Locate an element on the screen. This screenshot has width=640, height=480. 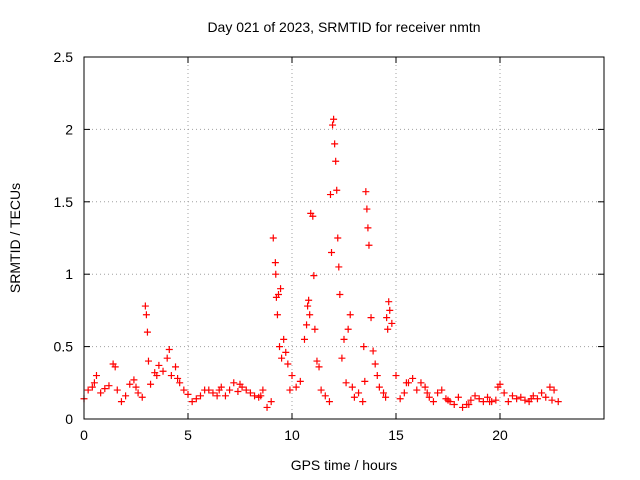
x-tick-label: 10 is located at coordinates (292, 435).